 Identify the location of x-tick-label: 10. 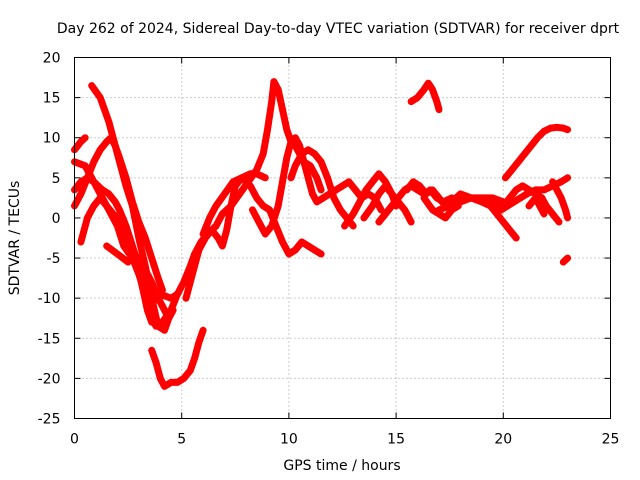
(289, 440).